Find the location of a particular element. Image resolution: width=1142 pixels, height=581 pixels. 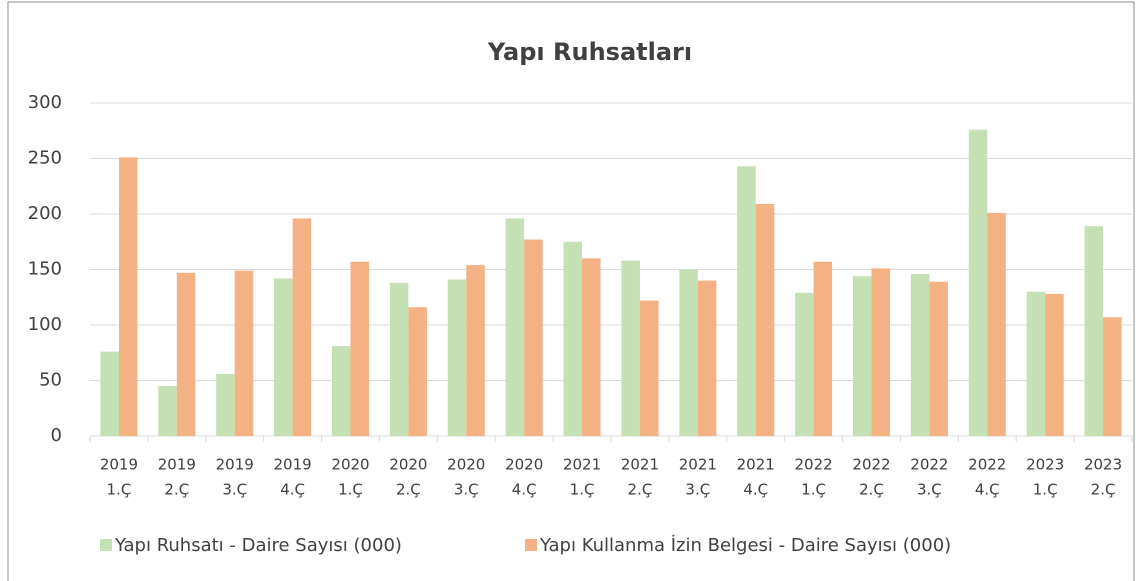

y-tick-label: 250 is located at coordinates (45, 158).